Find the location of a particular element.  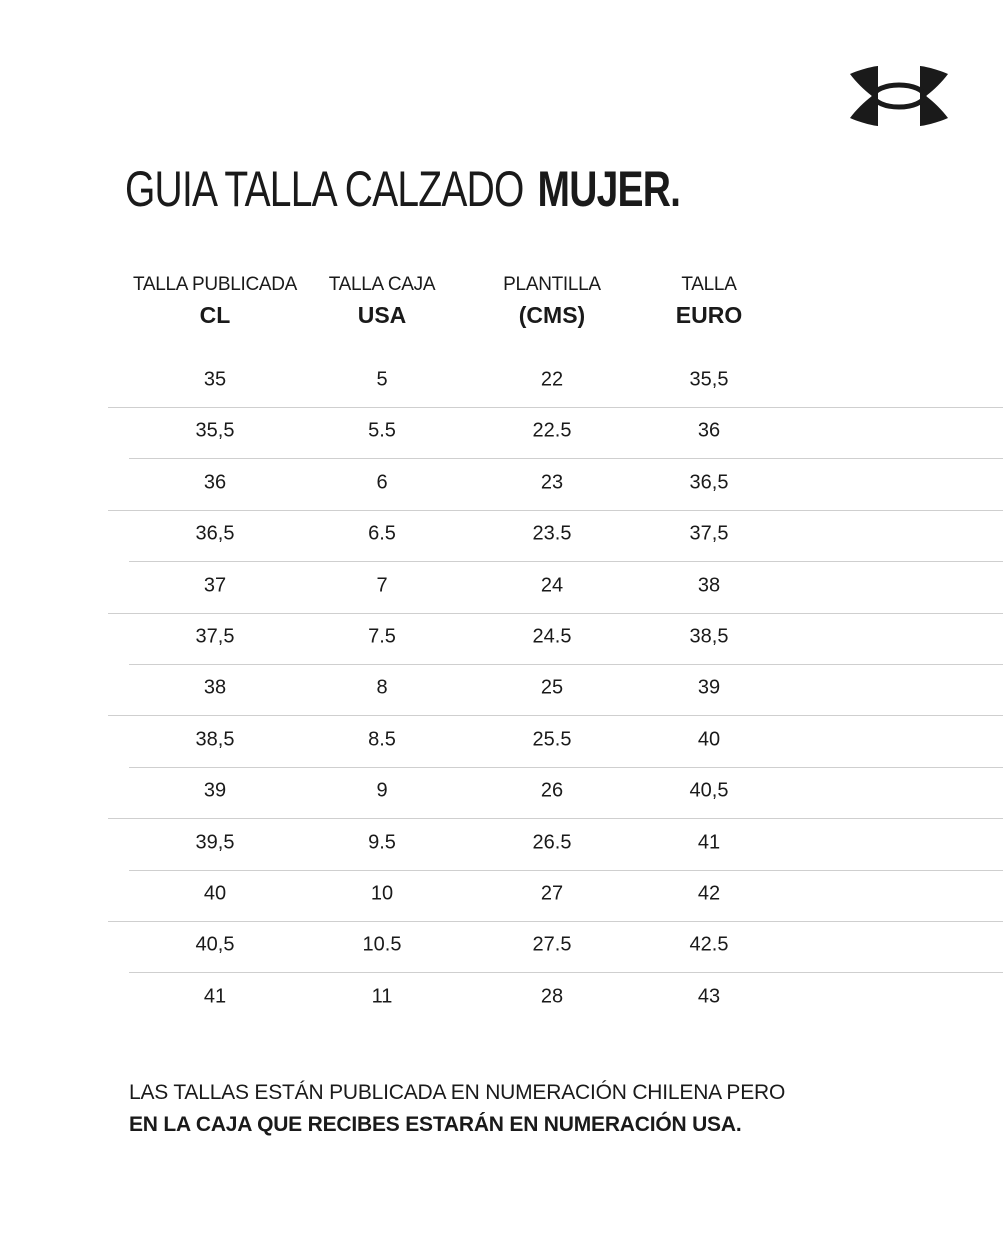

table-cell: 6.5 is located at coordinates (382, 533).